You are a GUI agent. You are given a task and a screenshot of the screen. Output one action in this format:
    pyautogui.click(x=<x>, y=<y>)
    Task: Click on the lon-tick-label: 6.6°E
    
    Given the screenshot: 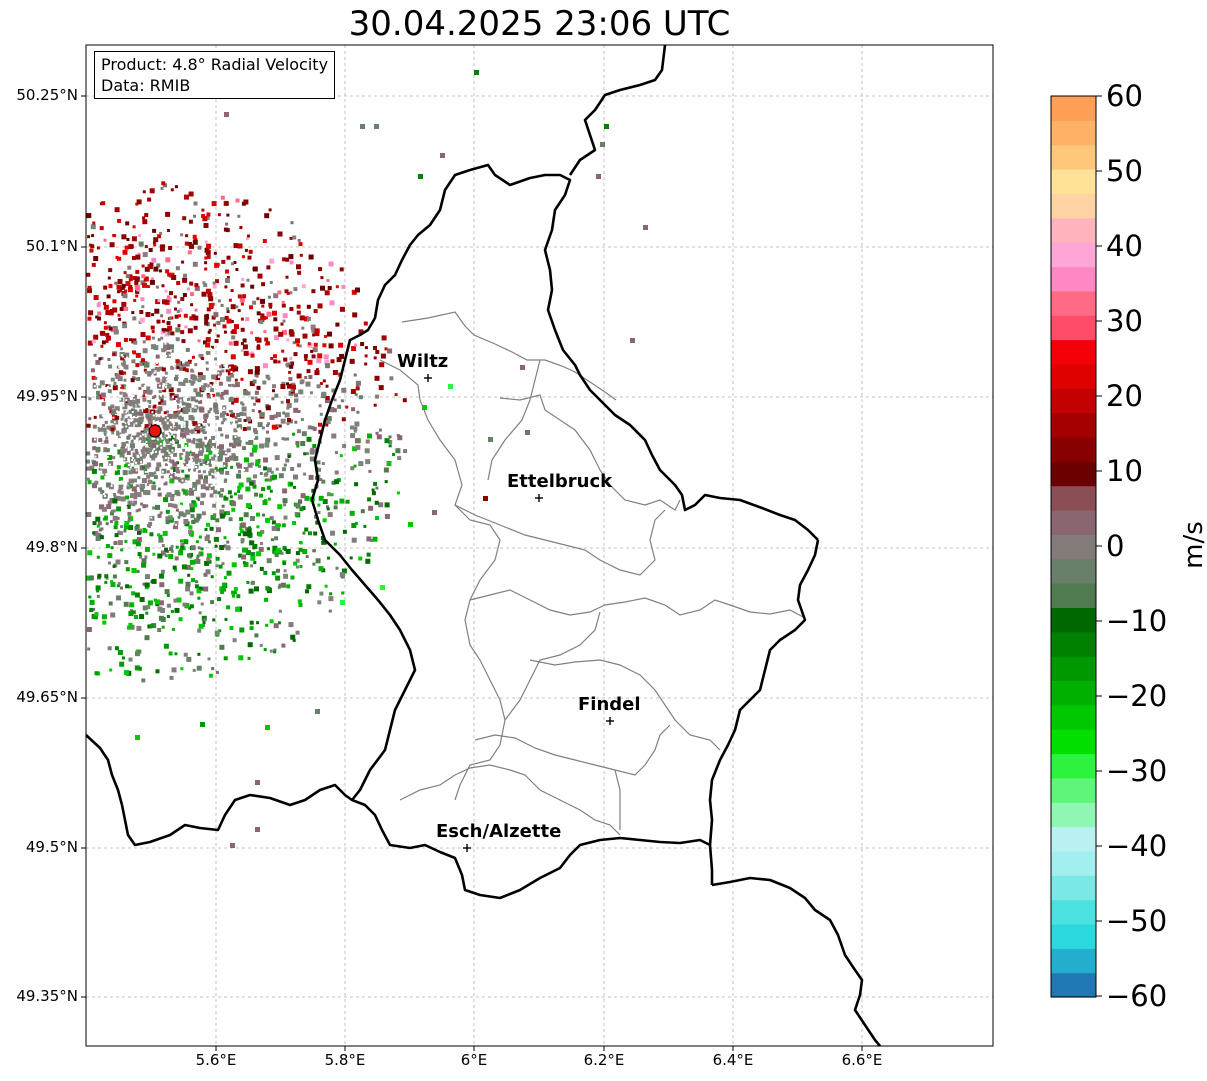 What is the action you would take?
    pyautogui.click(x=862, y=1060)
    